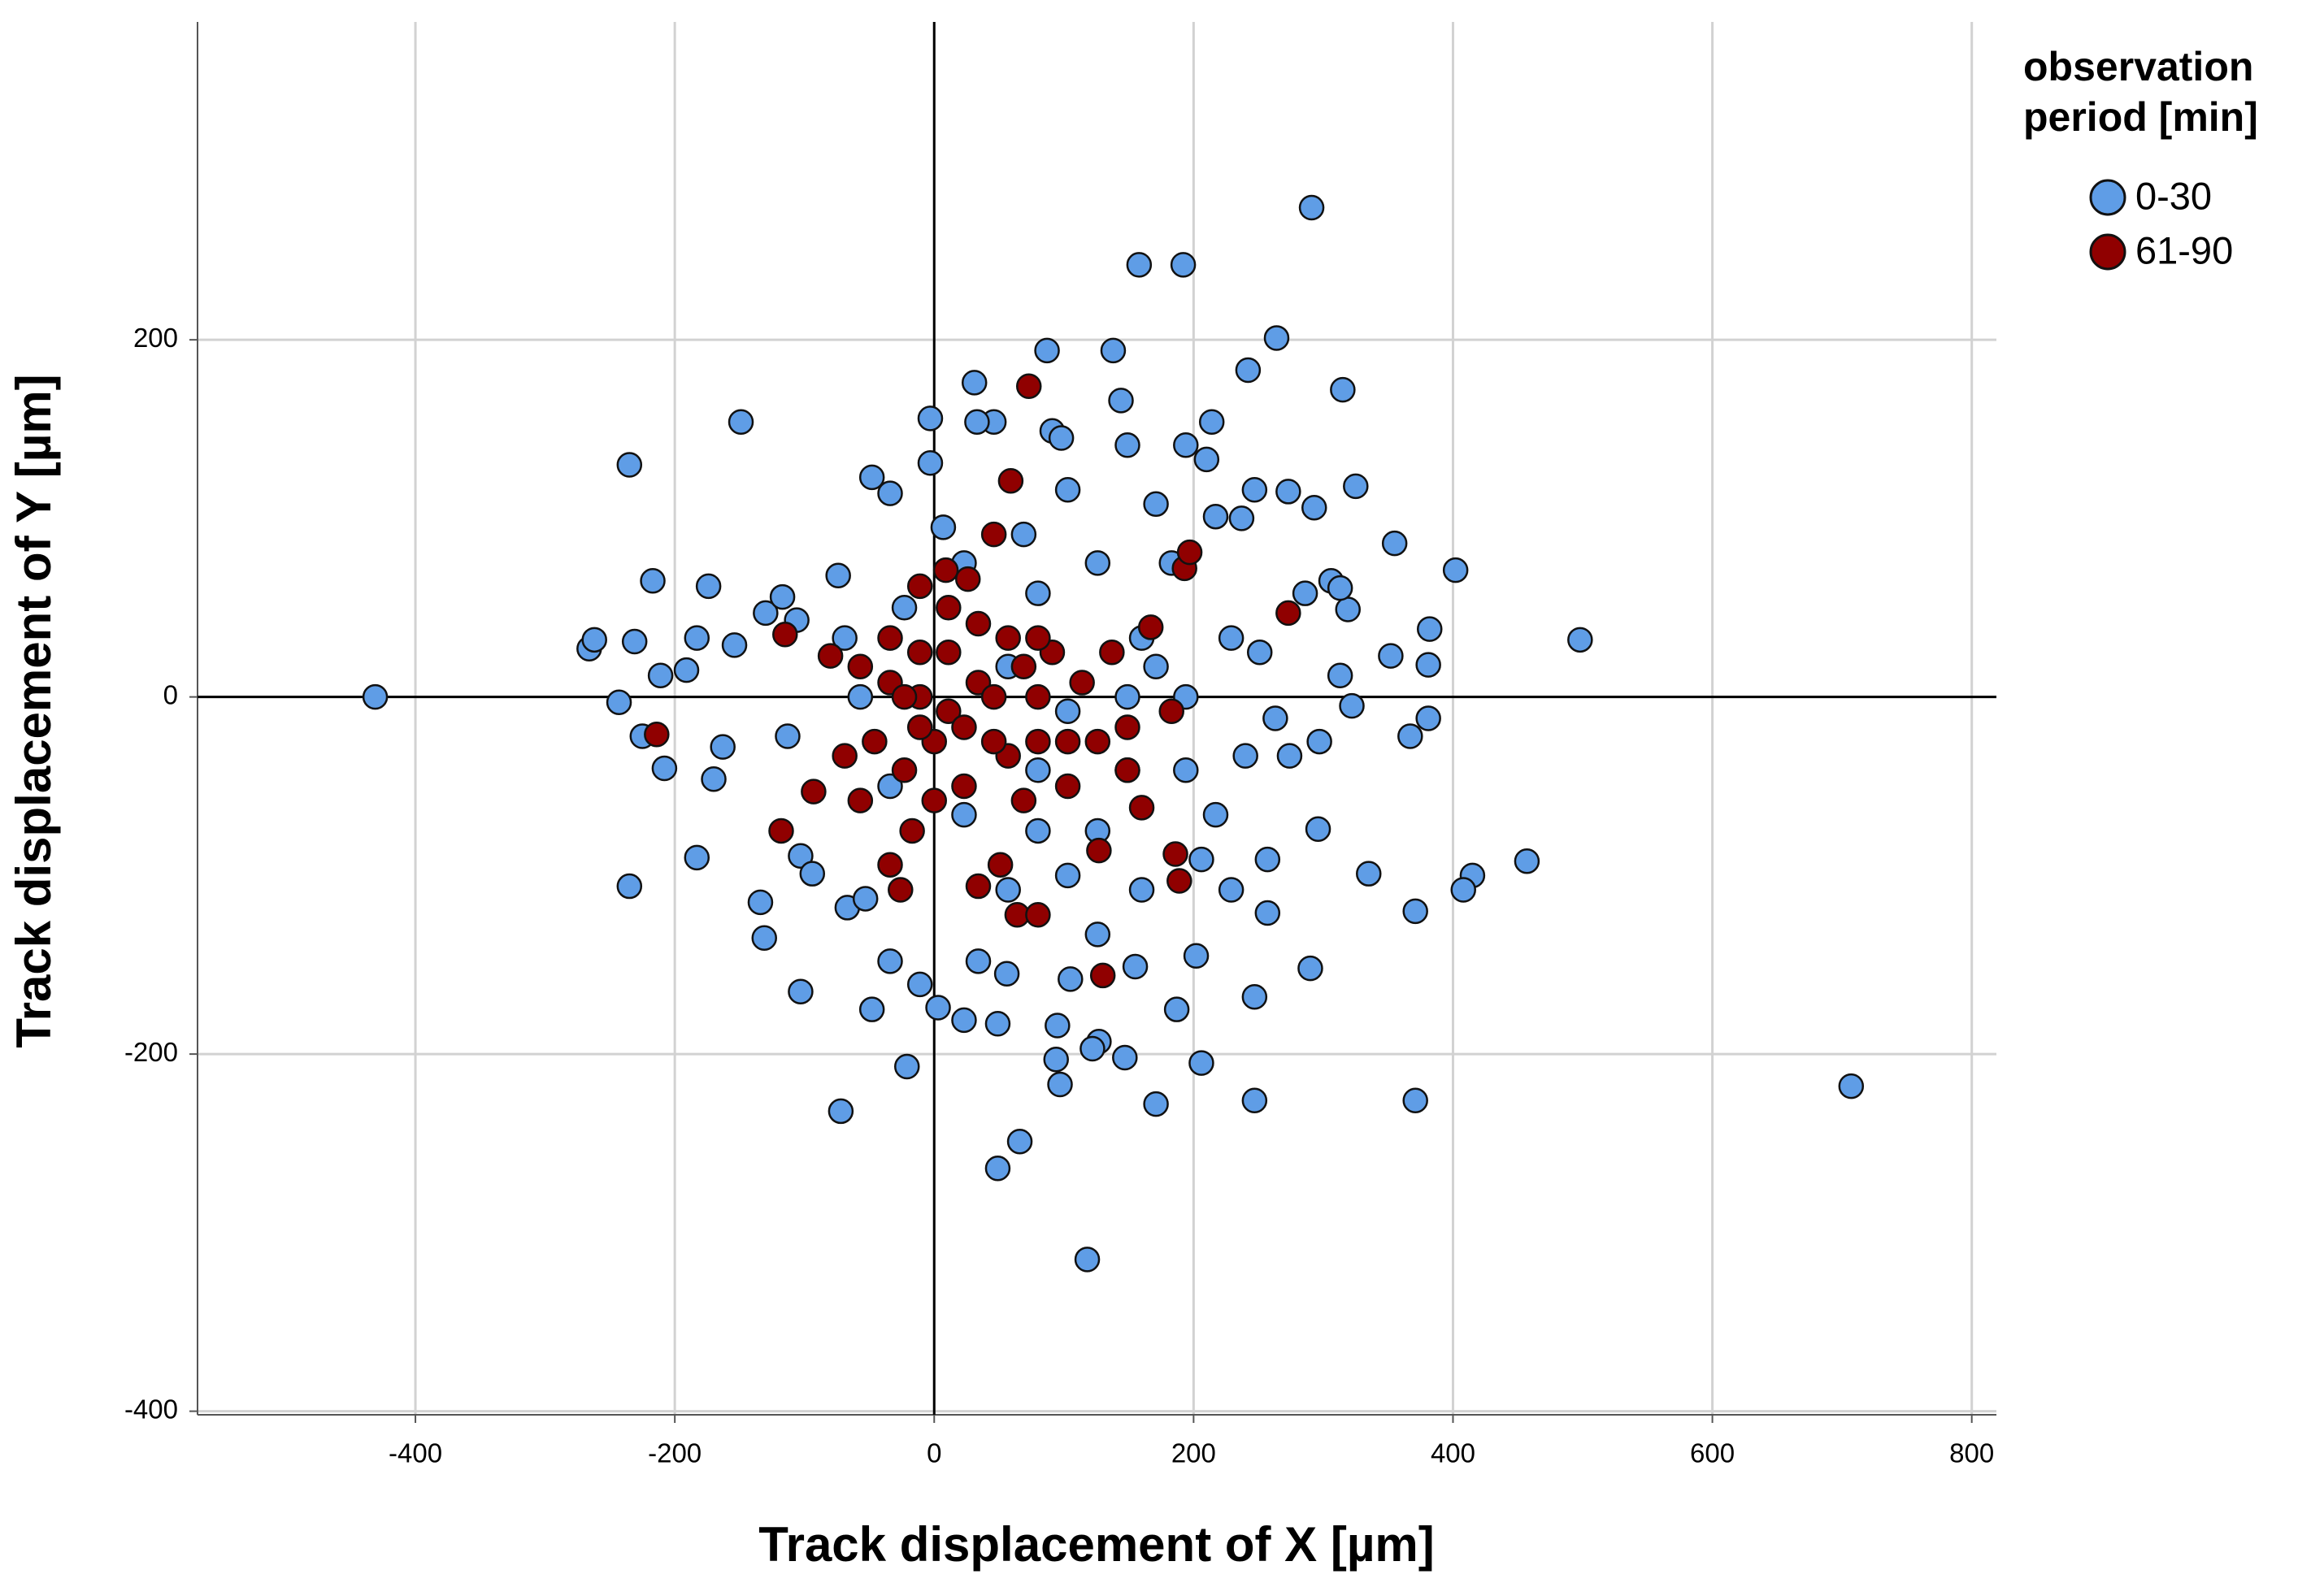  I want to click on y-tick-label: -400, so click(151, 1409).